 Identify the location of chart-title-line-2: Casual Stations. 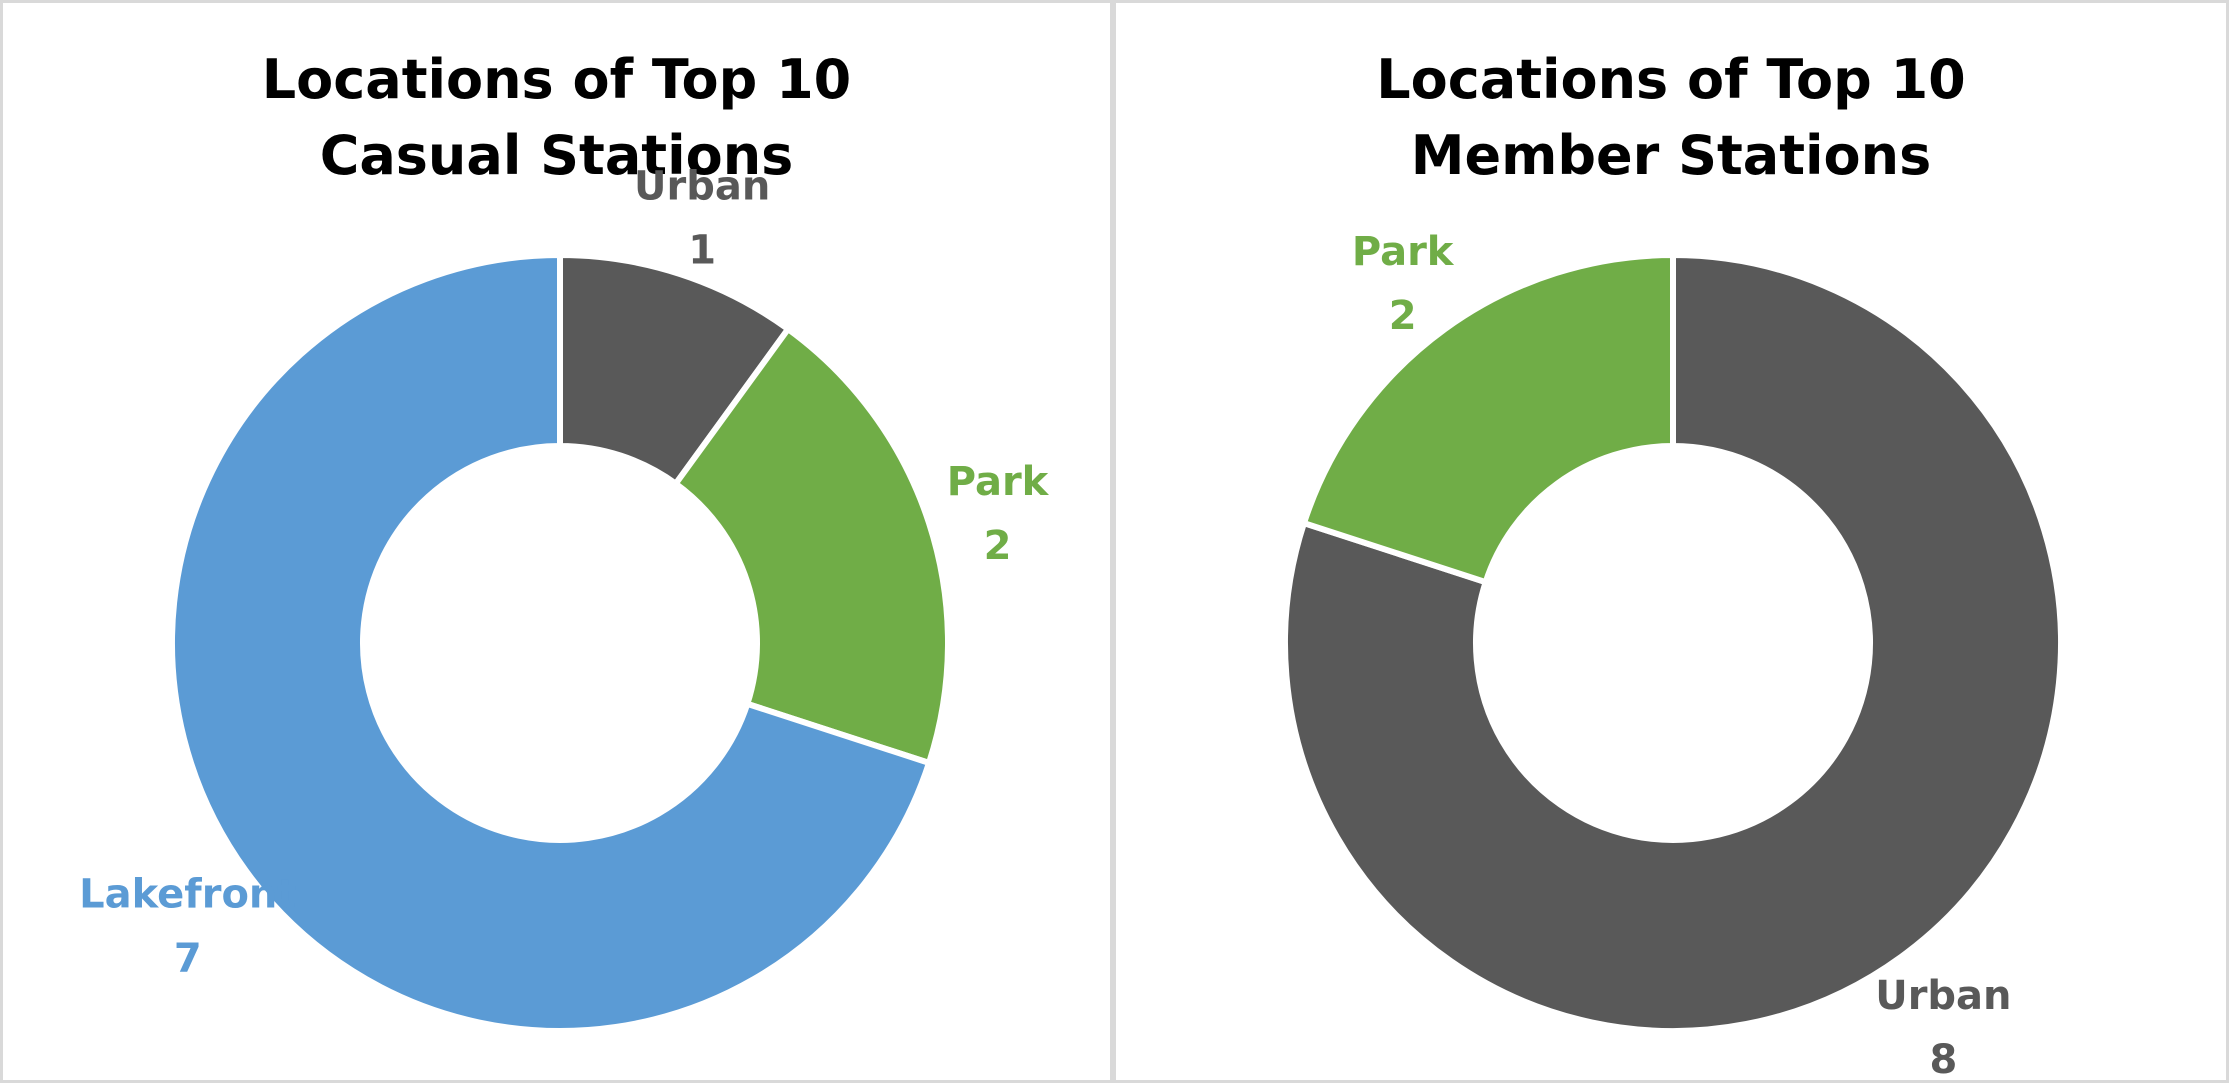
(556, 155).